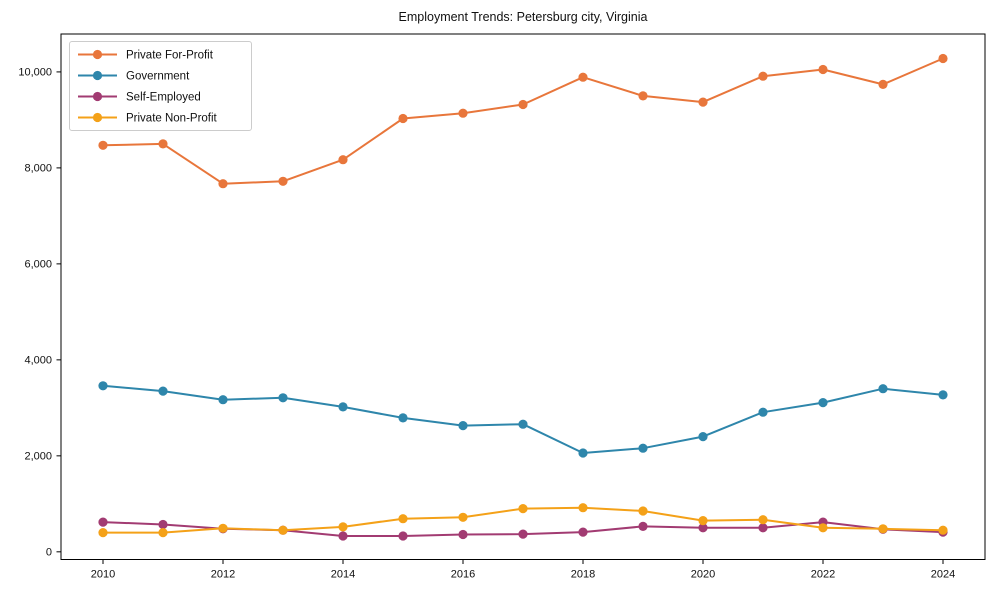 This screenshot has height=600, width=1000. Describe the element at coordinates (38, 457) in the screenshot. I see `y-tick-label: 2,000` at that location.